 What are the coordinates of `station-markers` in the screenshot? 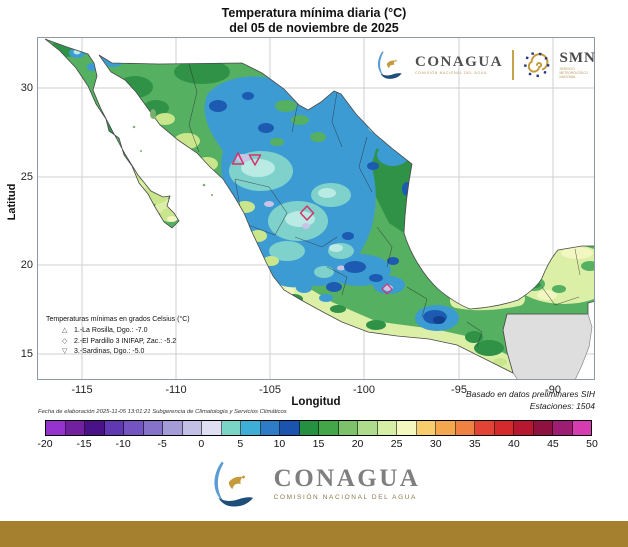 It's located at (312, 223).